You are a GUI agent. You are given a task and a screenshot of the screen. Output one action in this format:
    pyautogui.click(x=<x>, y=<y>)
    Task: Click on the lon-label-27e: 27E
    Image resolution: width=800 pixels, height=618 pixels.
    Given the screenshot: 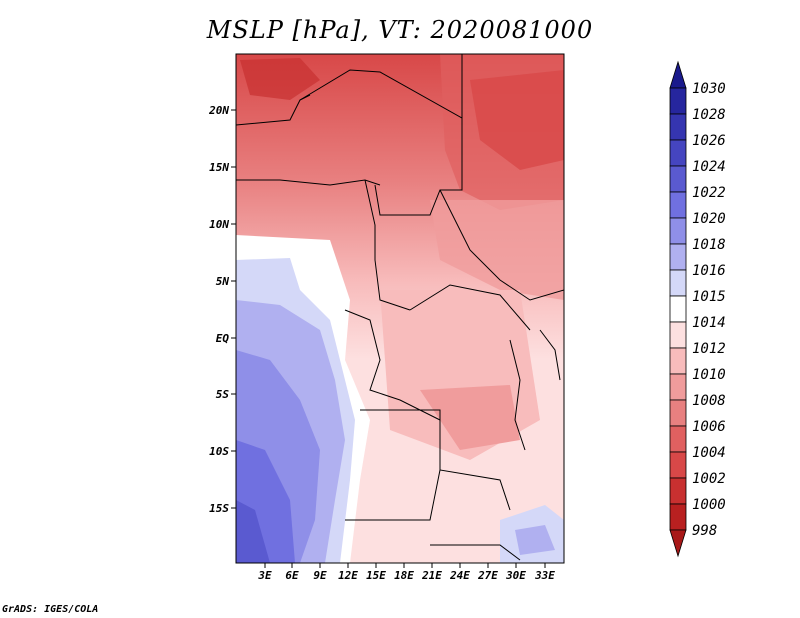 What is the action you would take?
    pyautogui.click(x=487, y=575)
    